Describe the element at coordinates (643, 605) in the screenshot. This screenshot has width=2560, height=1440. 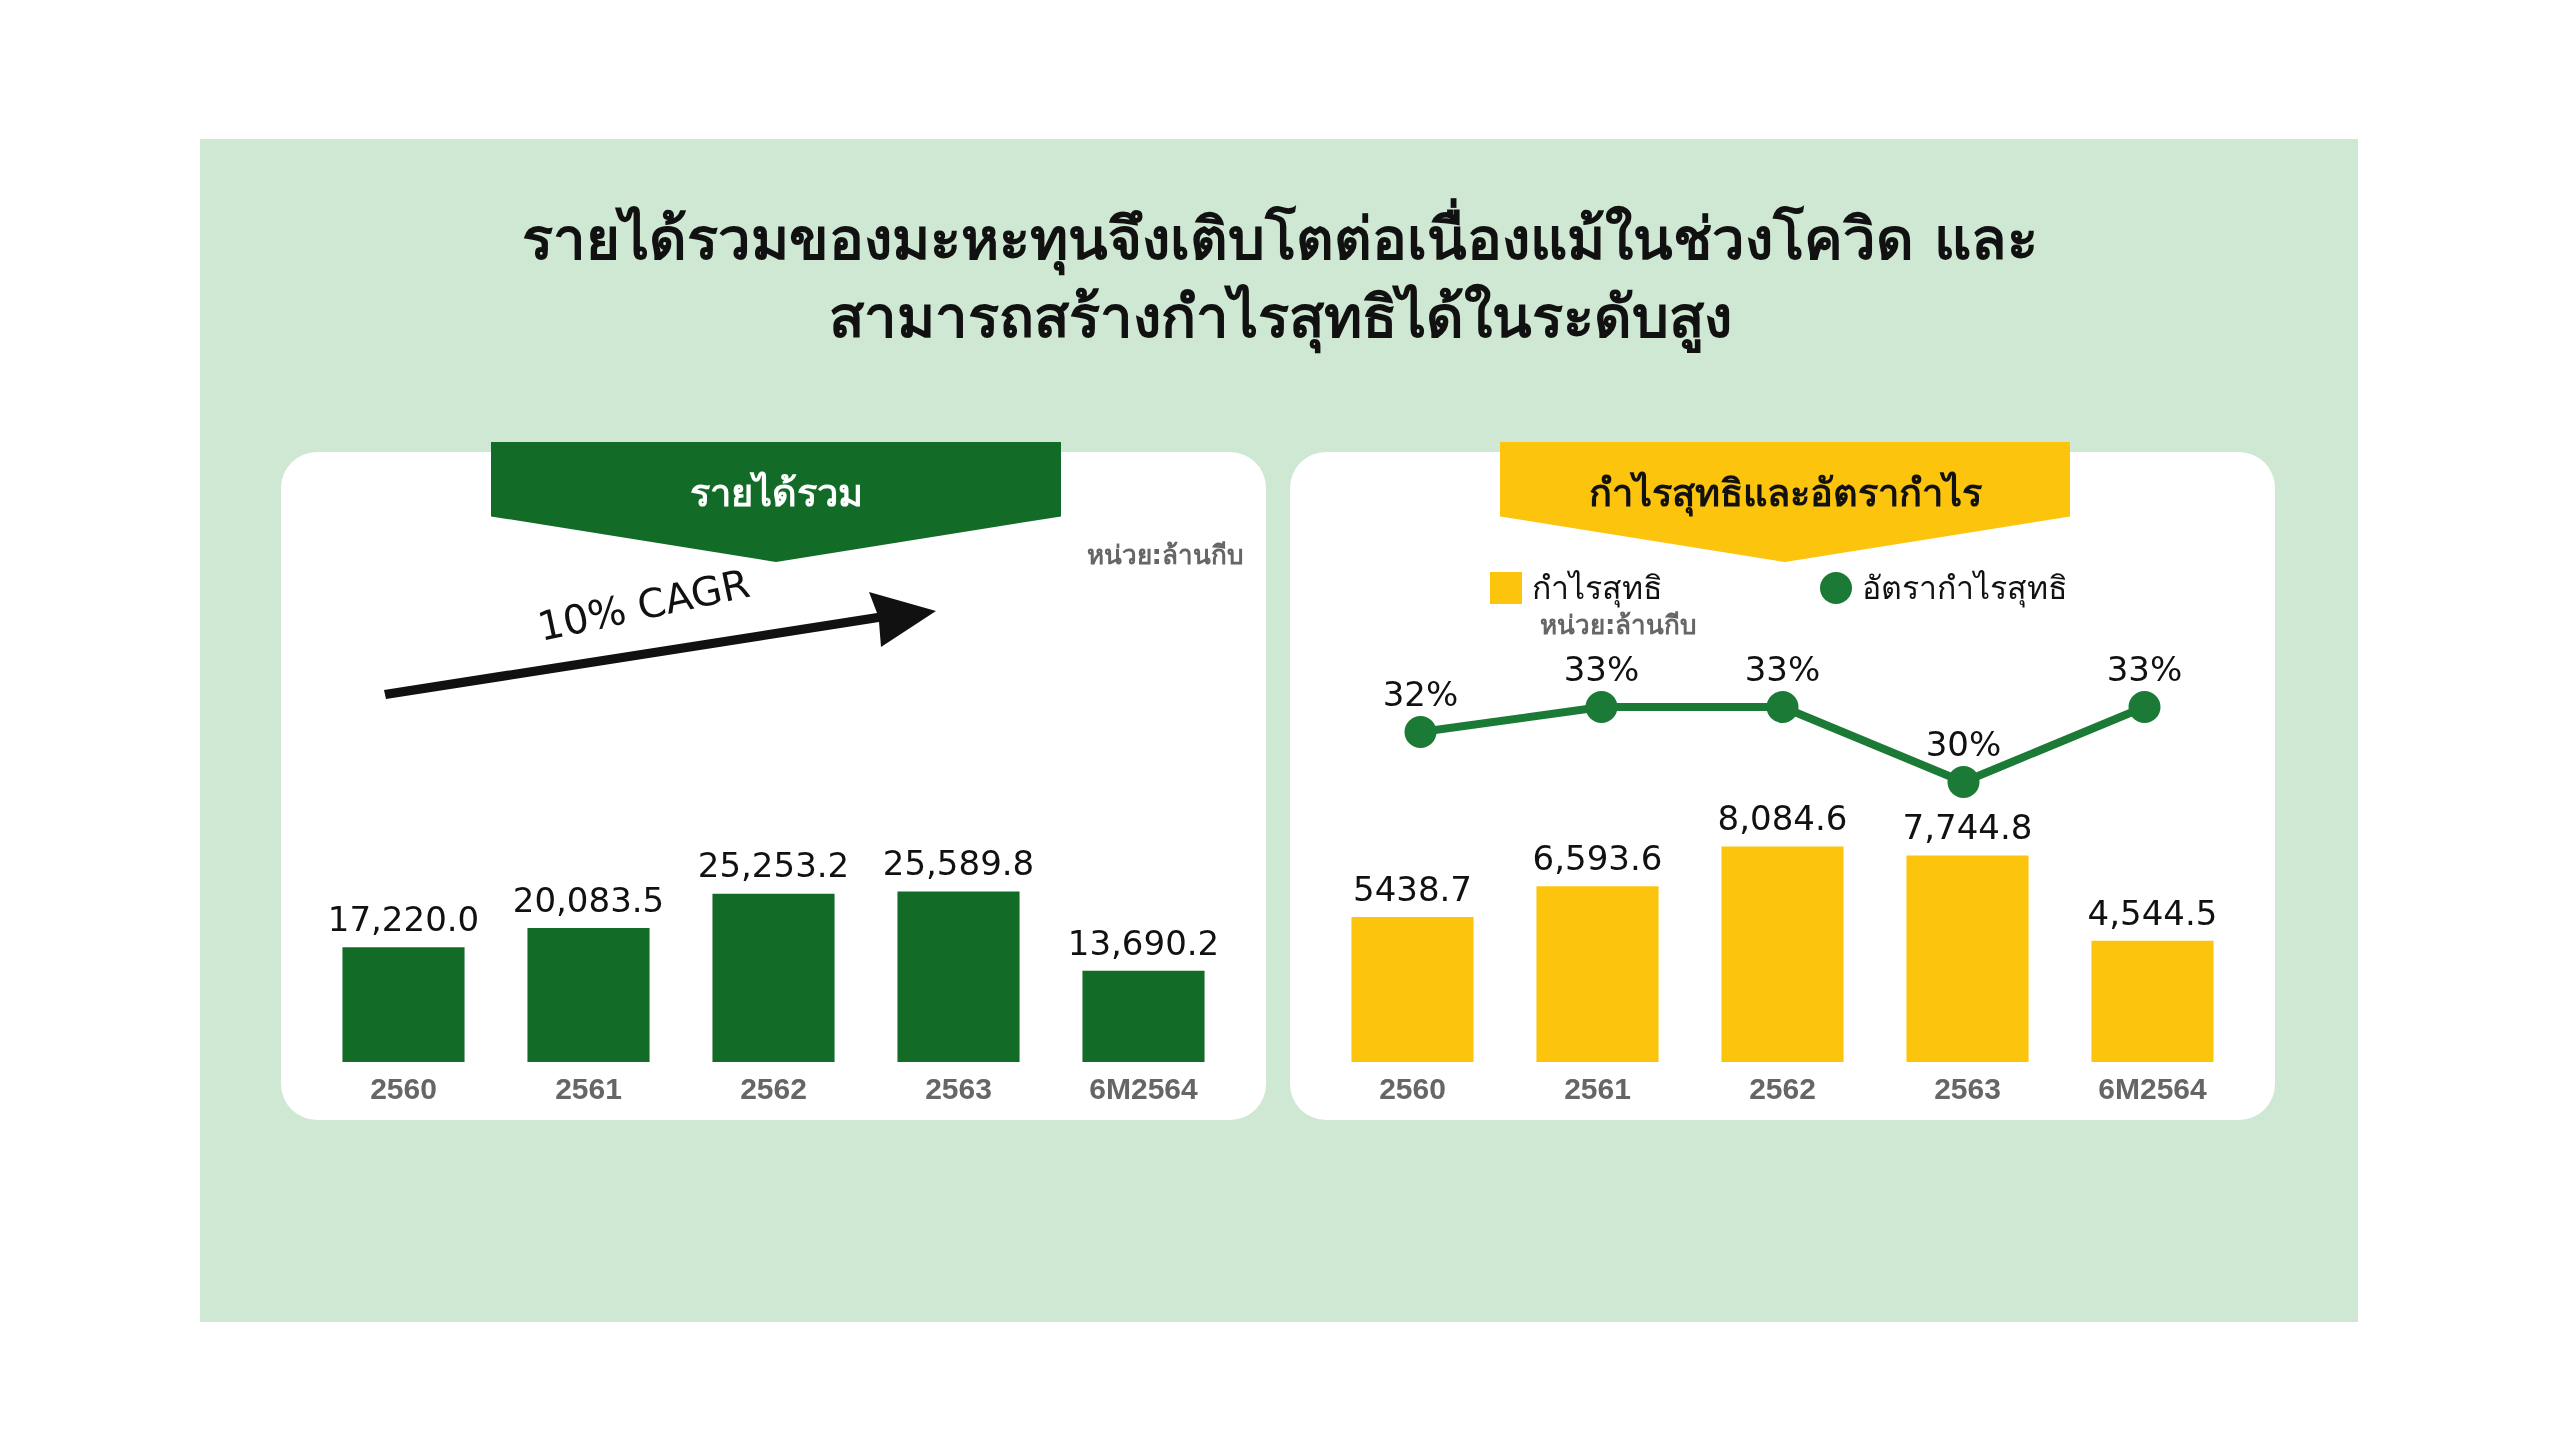
I see `text: 10% CAGR` at that location.